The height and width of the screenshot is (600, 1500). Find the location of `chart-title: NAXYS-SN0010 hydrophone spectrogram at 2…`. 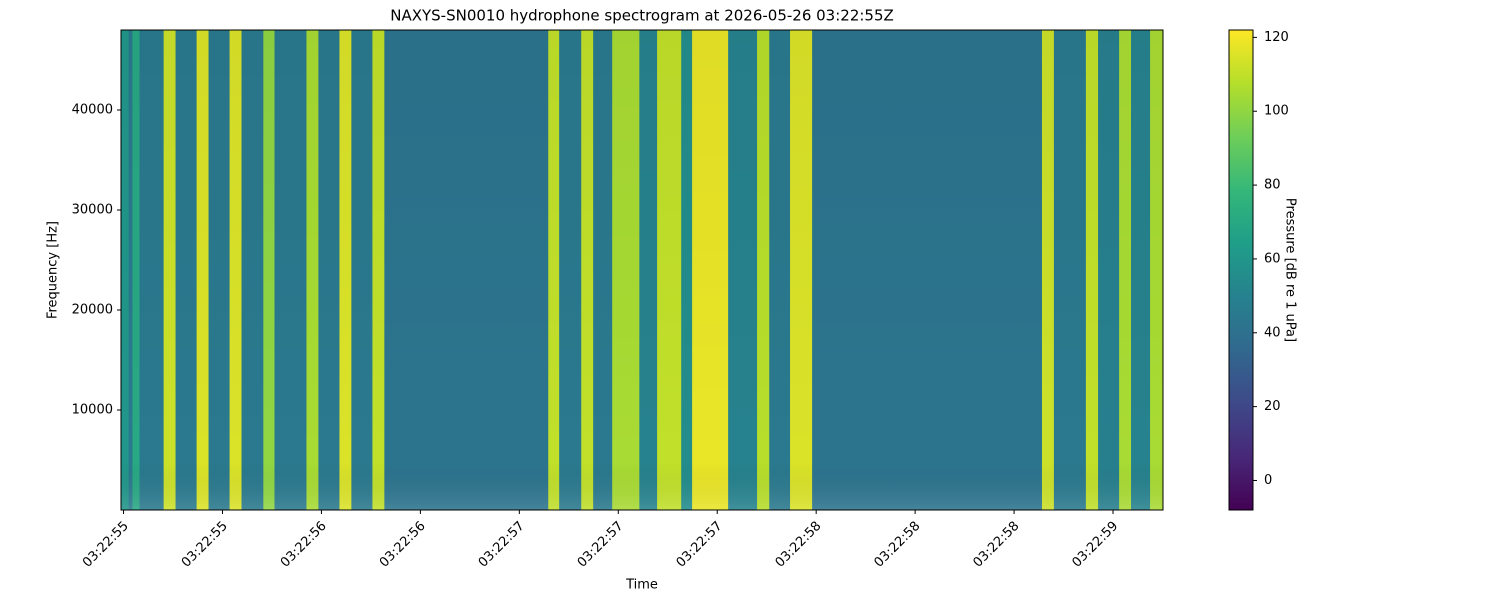

chart-title: NAXYS-SN0010 hydrophone spectrogram at 2… is located at coordinates (642, 16).